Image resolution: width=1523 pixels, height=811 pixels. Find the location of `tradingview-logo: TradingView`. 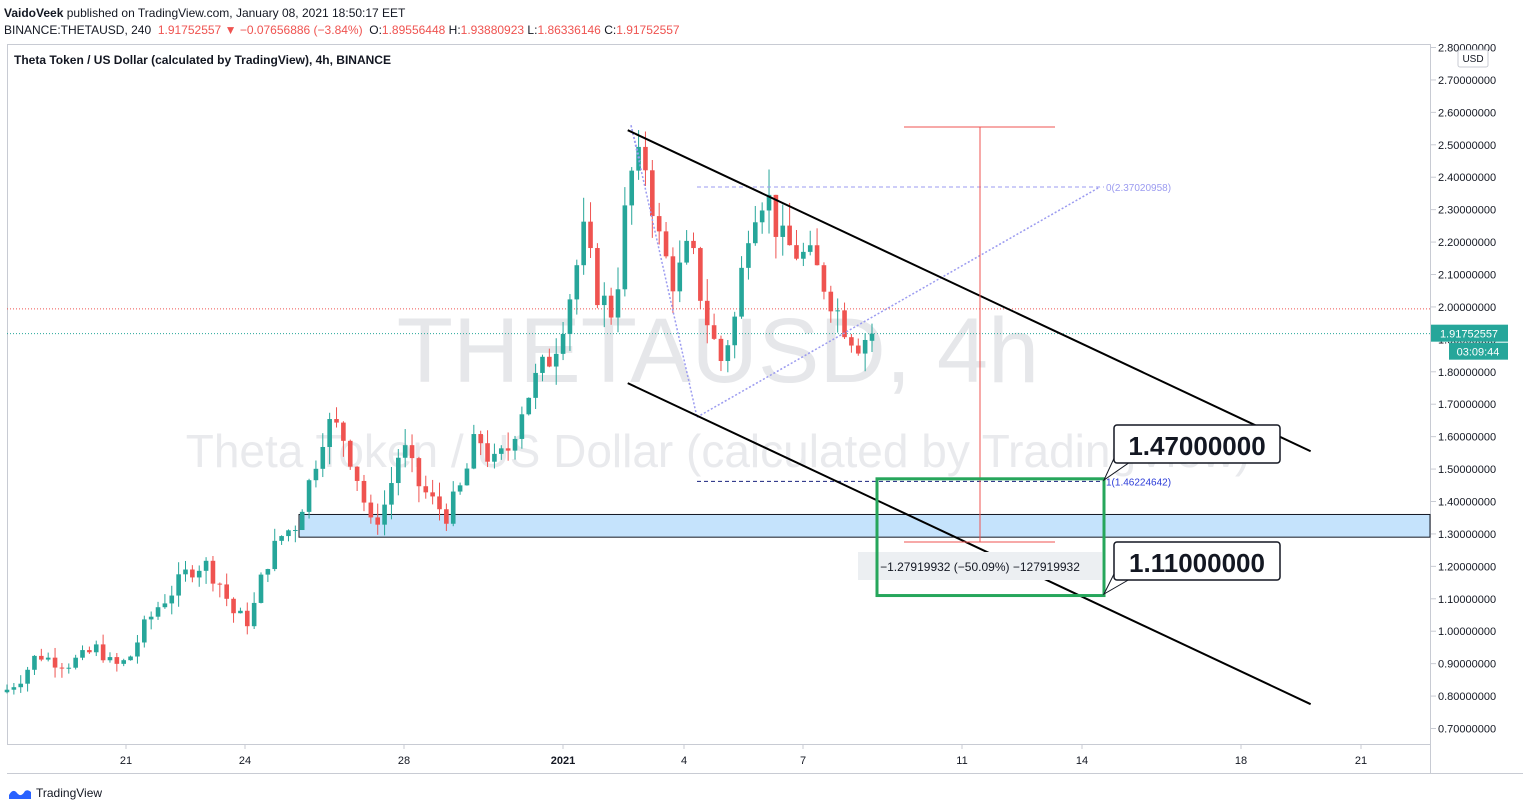

tradingview-logo: TradingView is located at coordinates (55, 793).